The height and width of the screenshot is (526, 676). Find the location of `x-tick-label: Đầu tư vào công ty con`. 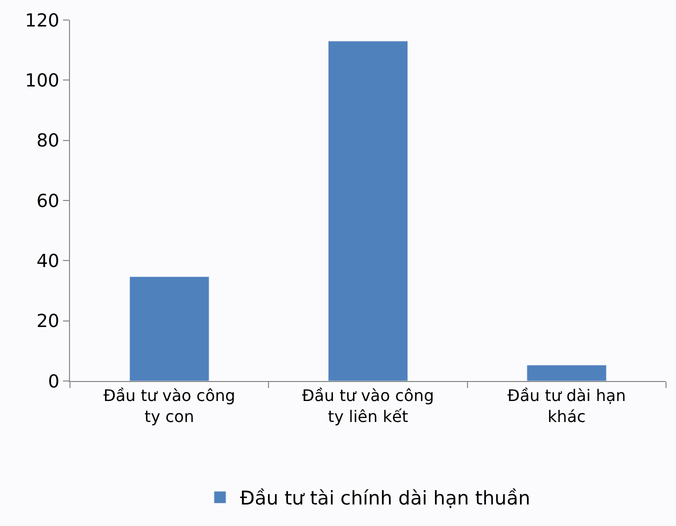

x-tick-label: Đầu tư vào công ty con is located at coordinates (169, 406).